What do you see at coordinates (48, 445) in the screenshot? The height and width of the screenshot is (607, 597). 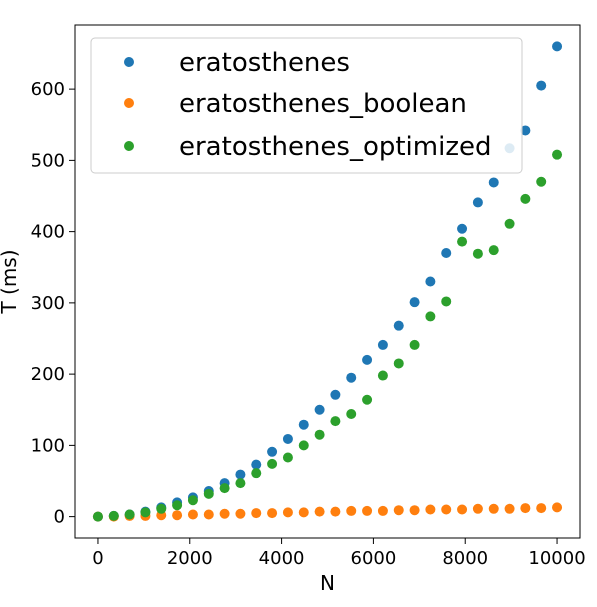 I see `y-tick-label: 100` at bounding box center [48, 445].